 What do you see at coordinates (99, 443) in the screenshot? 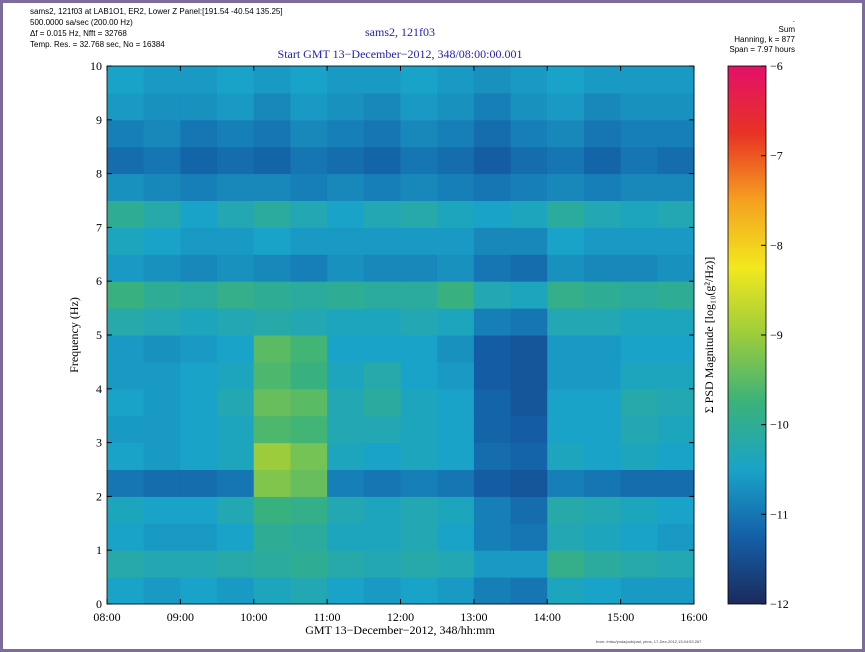
I see `y-tick-label: 3` at bounding box center [99, 443].